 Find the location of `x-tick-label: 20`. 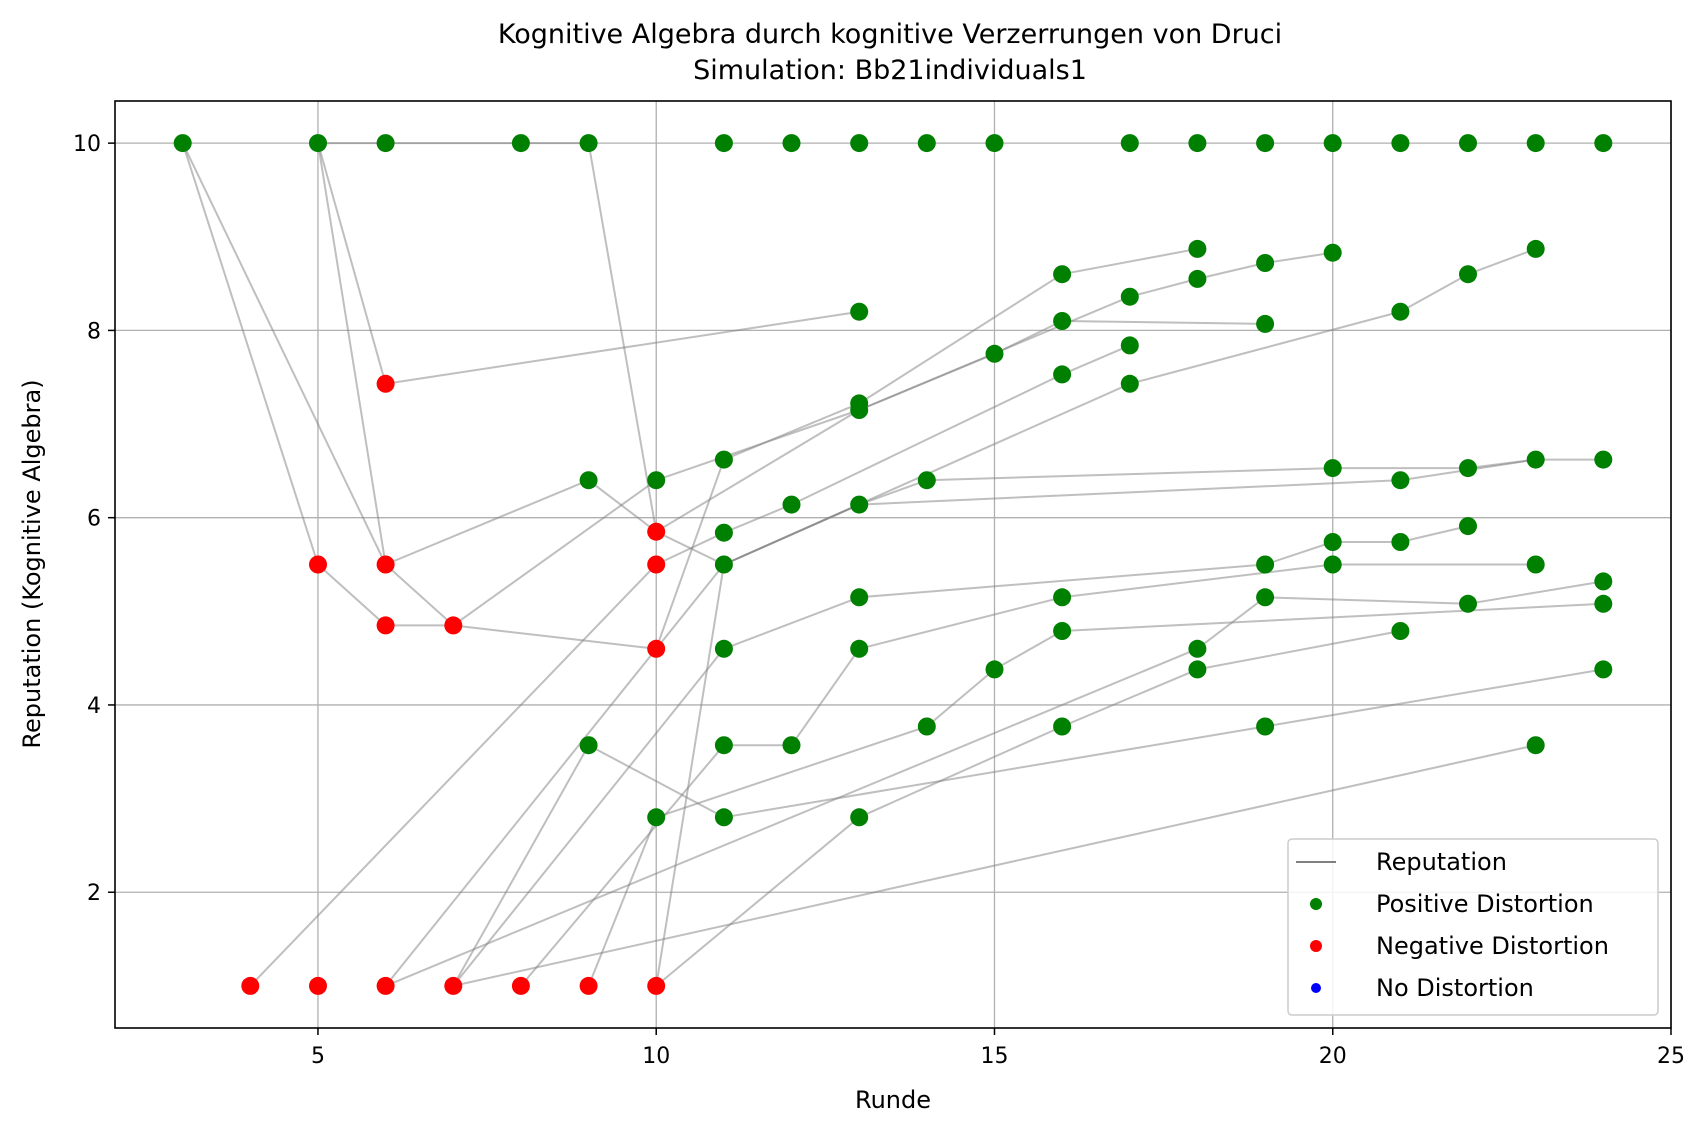

x-tick-label: 20 is located at coordinates (1333, 1056).